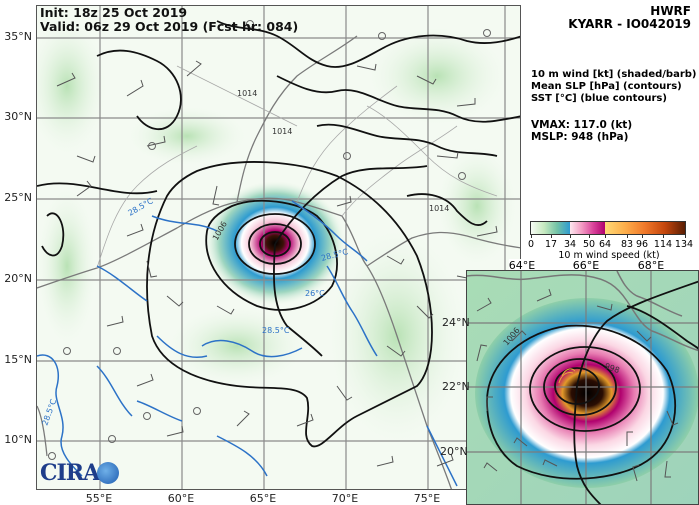 The height and width of the screenshot is (505, 699). Describe the element at coordinates (609, 255) in the screenshot. I see `colorbar-label: 10 m wind speed (kt)` at that location.